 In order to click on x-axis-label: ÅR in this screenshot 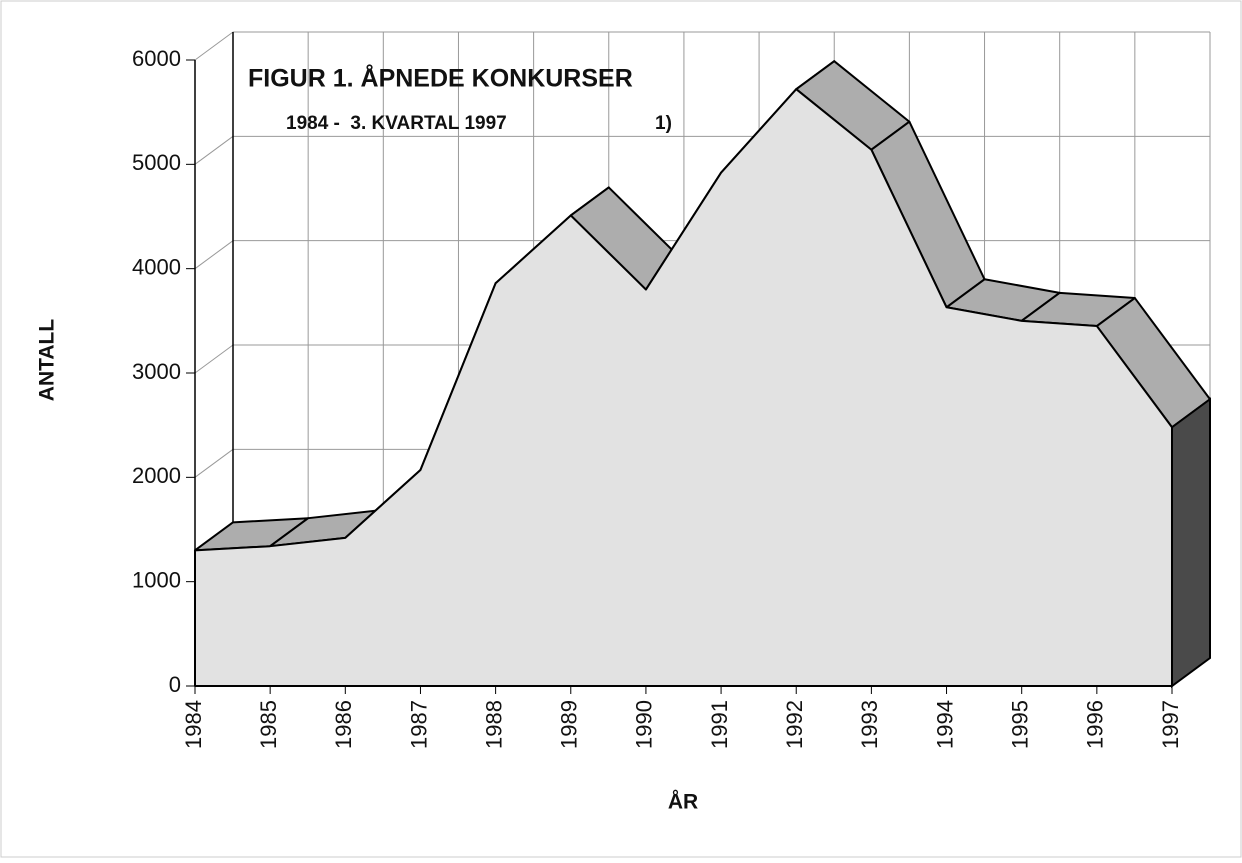, I will do `click(683, 802)`.